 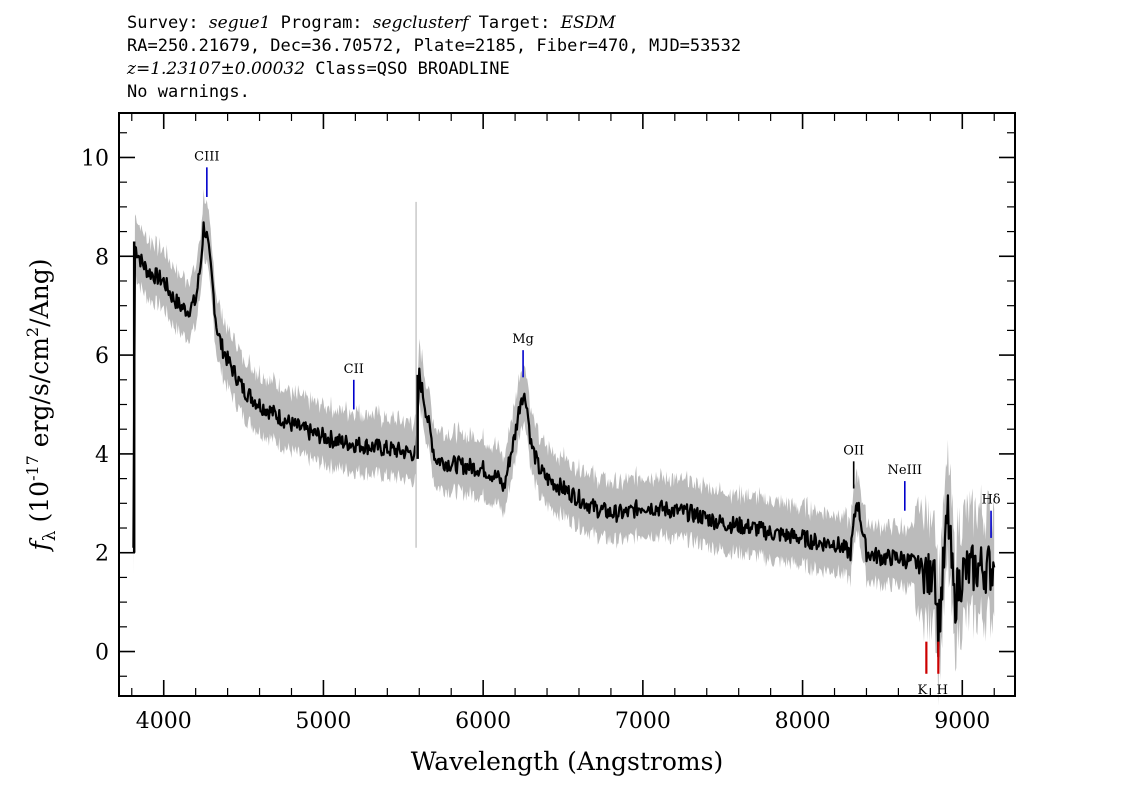 What do you see at coordinates (188, 92) in the screenshot?
I see `header-line-warnings: No warnings.` at bounding box center [188, 92].